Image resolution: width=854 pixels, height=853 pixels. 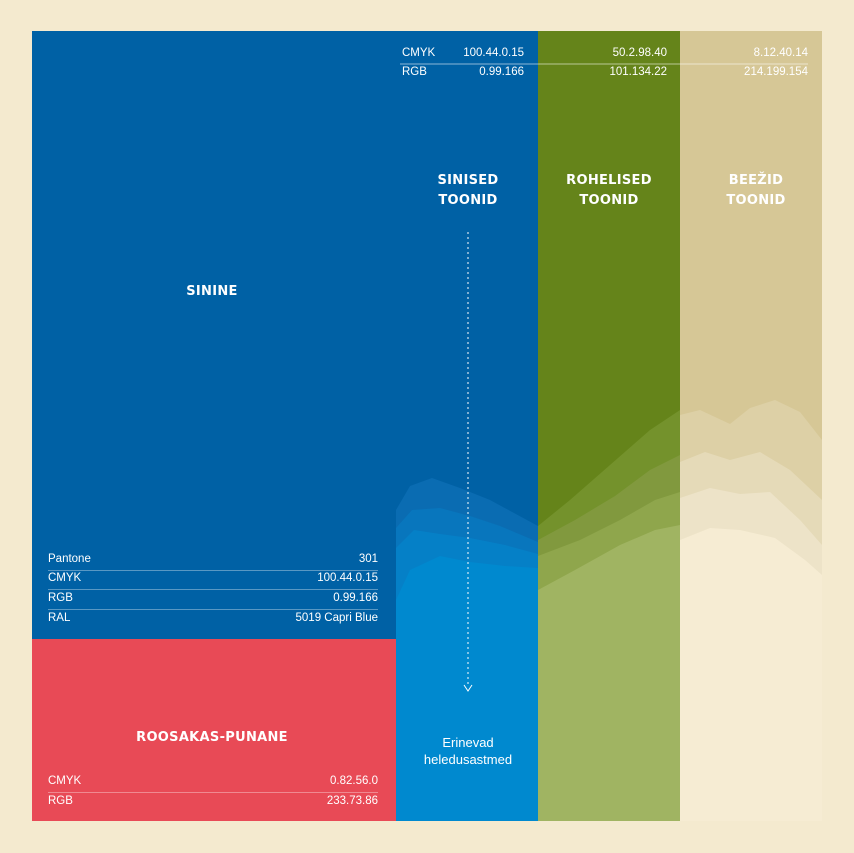 I want to click on sinine-spec-cmyk: CMYK 100.44.0.15, so click(x=213, y=580).